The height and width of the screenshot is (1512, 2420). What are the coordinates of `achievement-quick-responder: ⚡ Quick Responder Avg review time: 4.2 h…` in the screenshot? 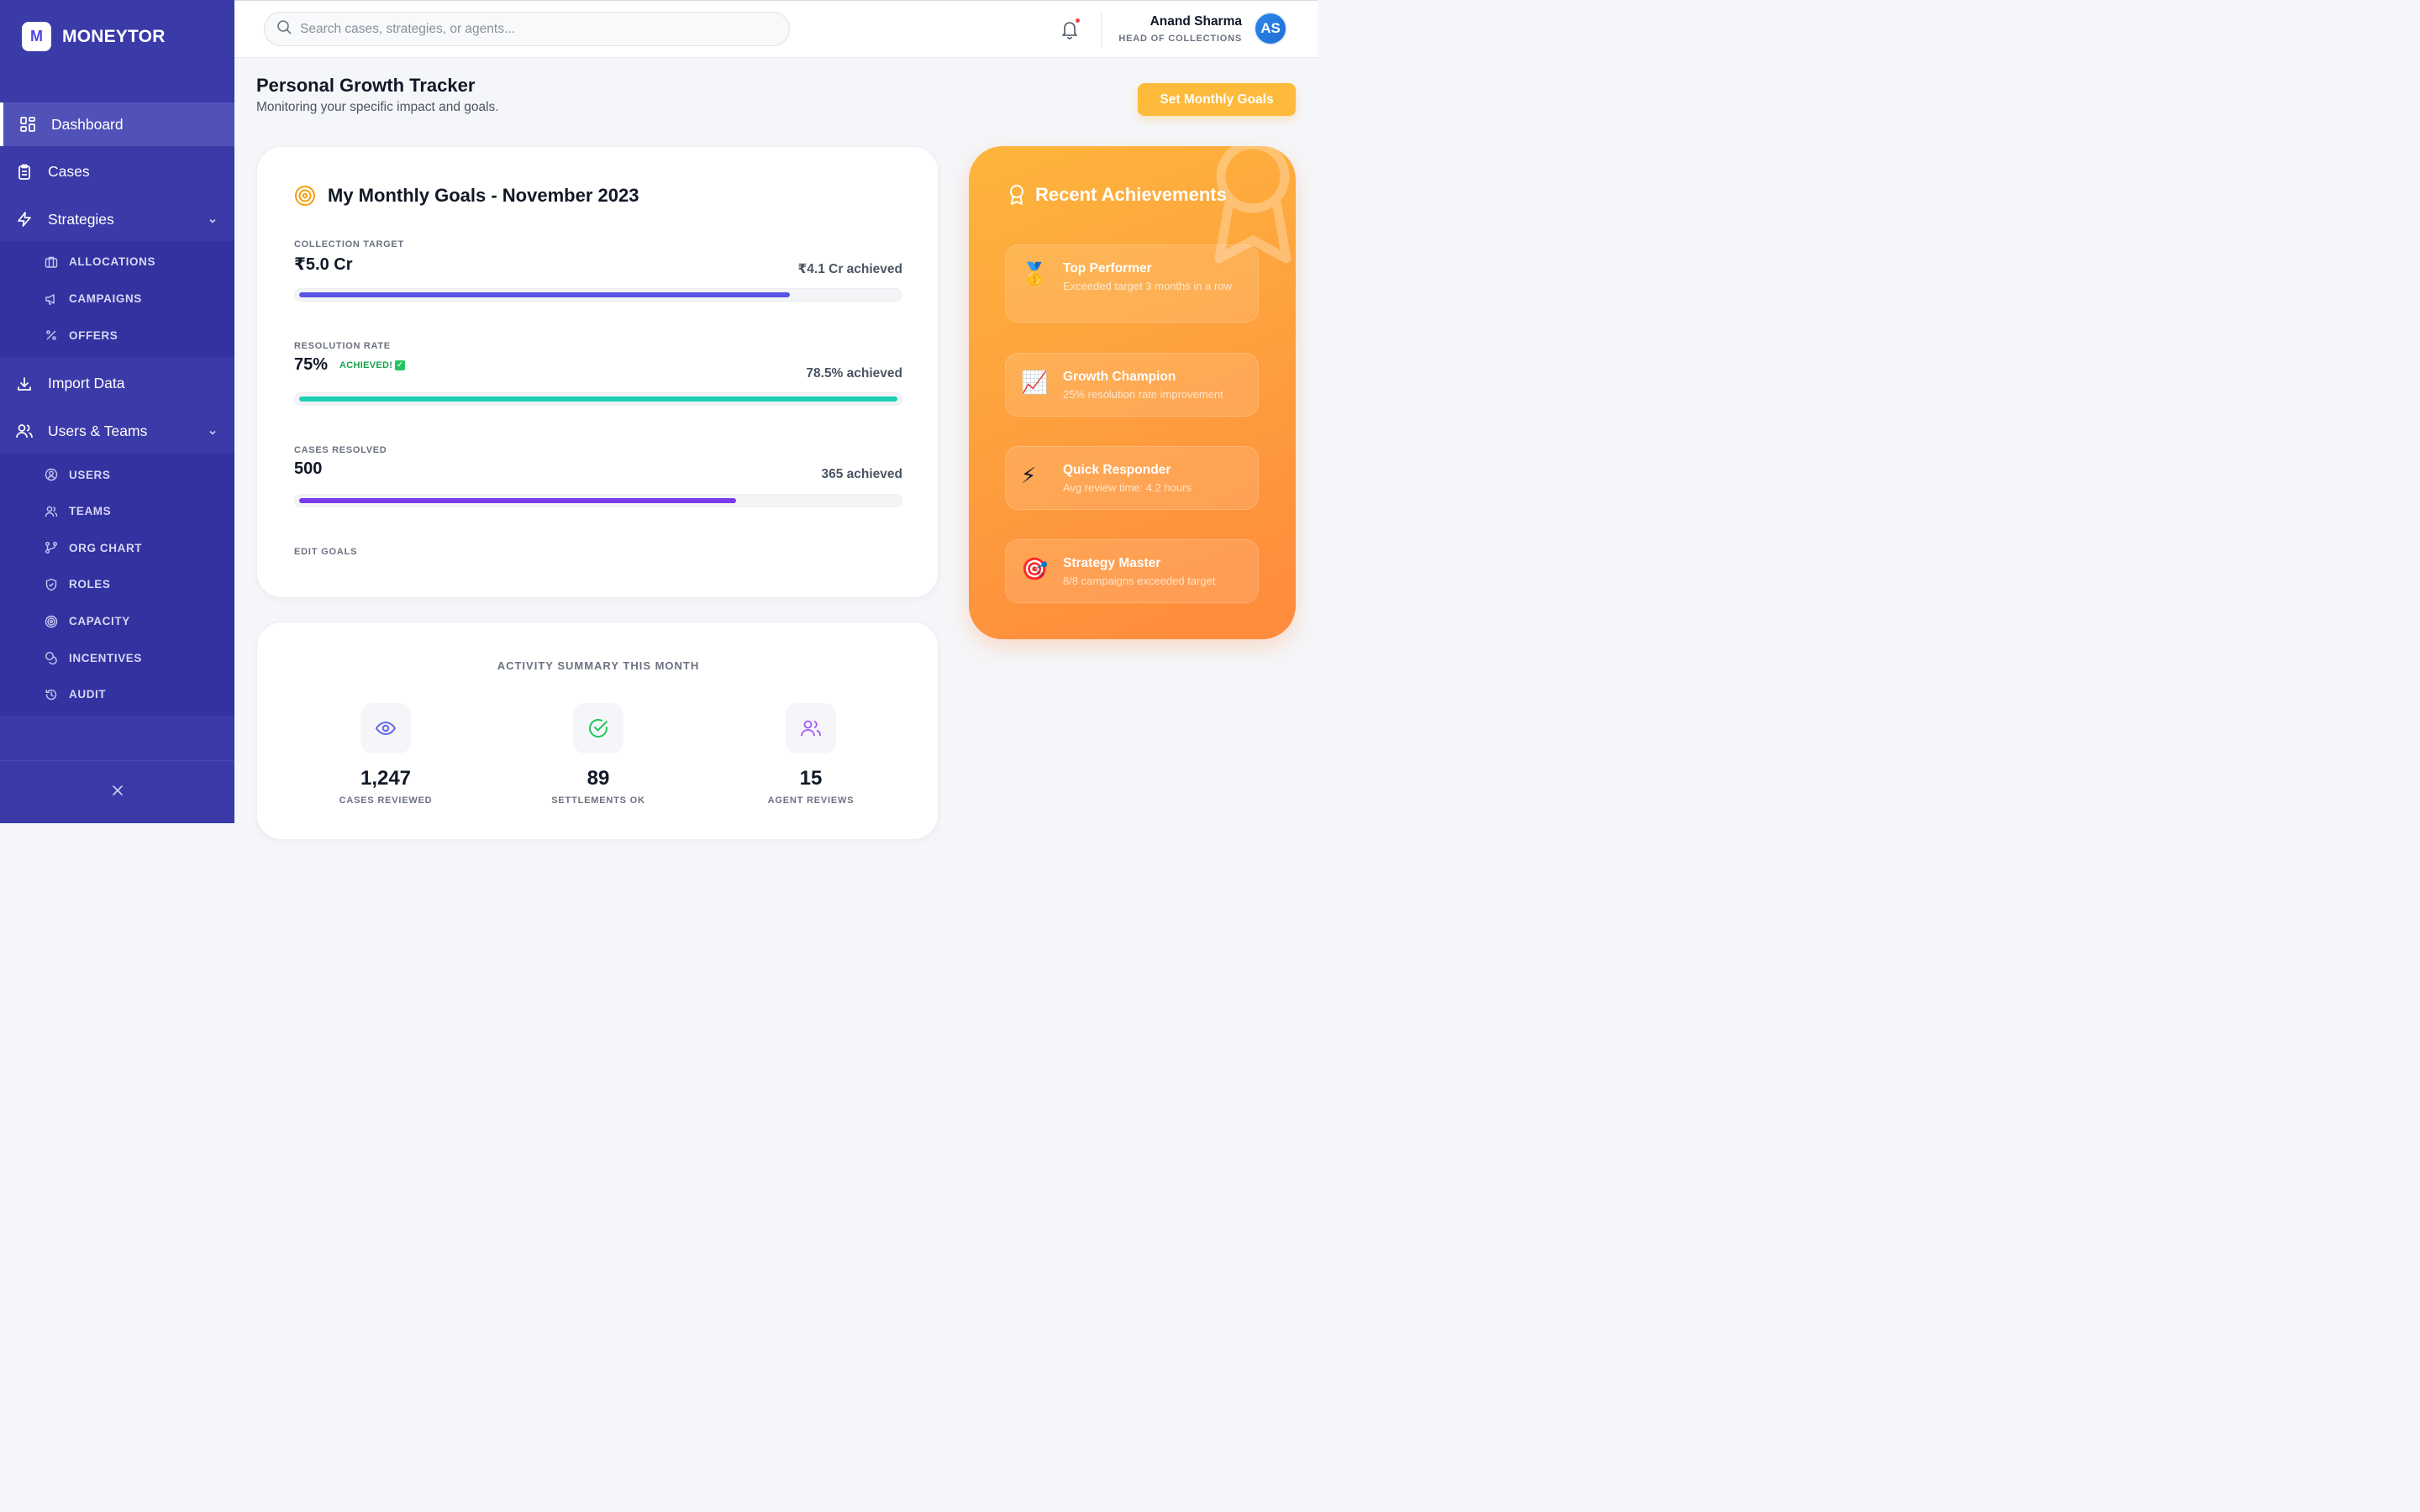 It's located at (1132, 478).